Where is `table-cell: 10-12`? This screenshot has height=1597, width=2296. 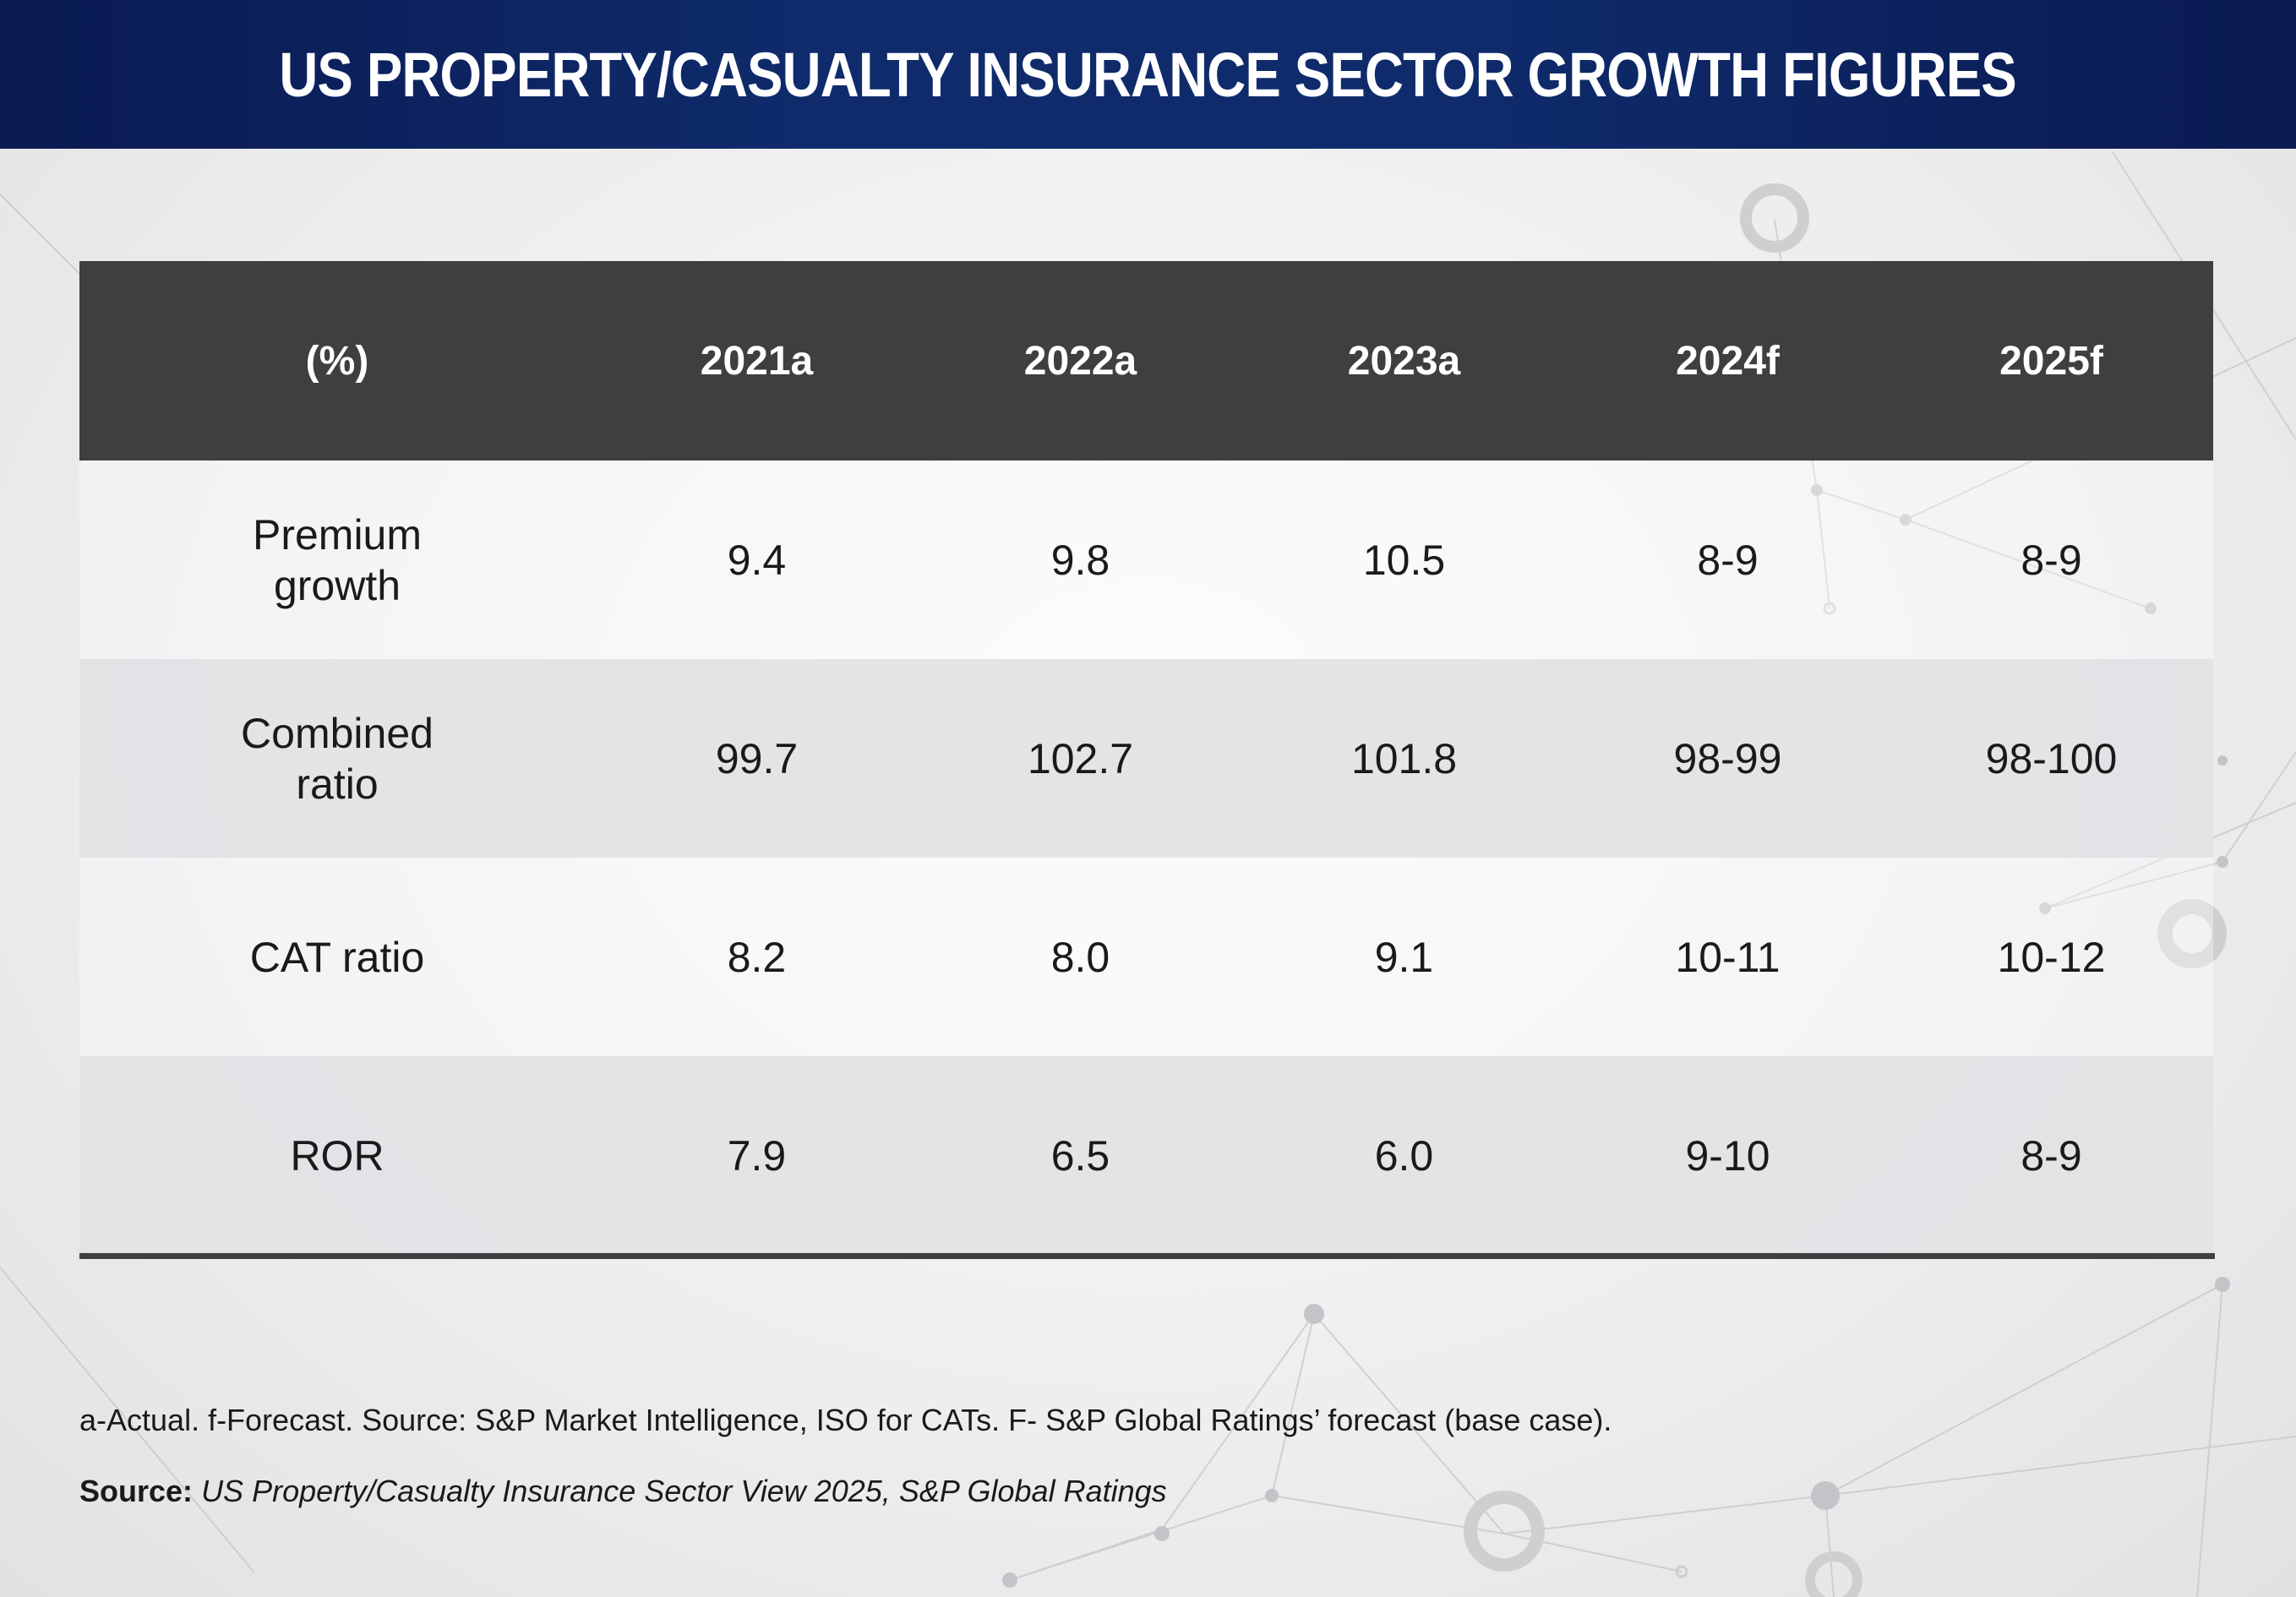
table-cell: 10-12 is located at coordinates (2051, 957).